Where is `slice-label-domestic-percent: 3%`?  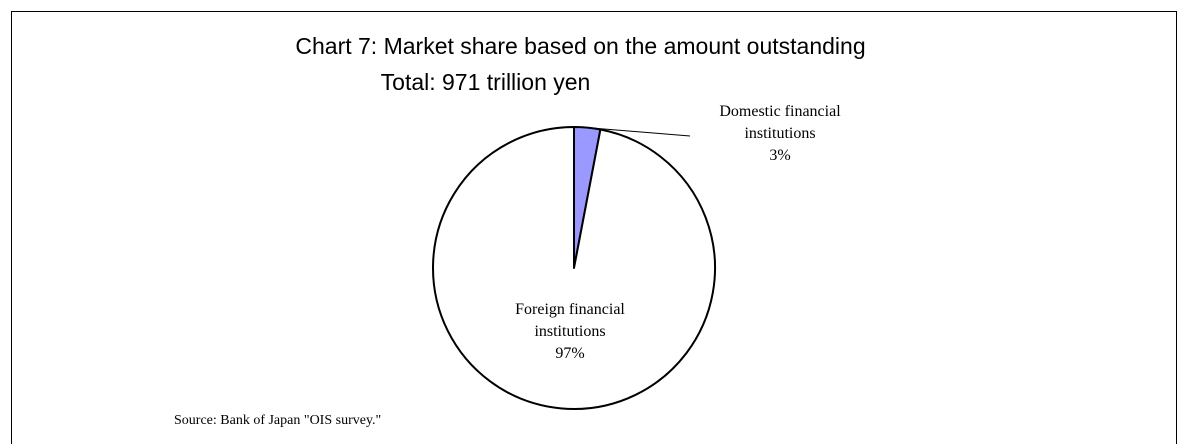 slice-label-domestic-percent: 3% is located at coordinates (780, 155).